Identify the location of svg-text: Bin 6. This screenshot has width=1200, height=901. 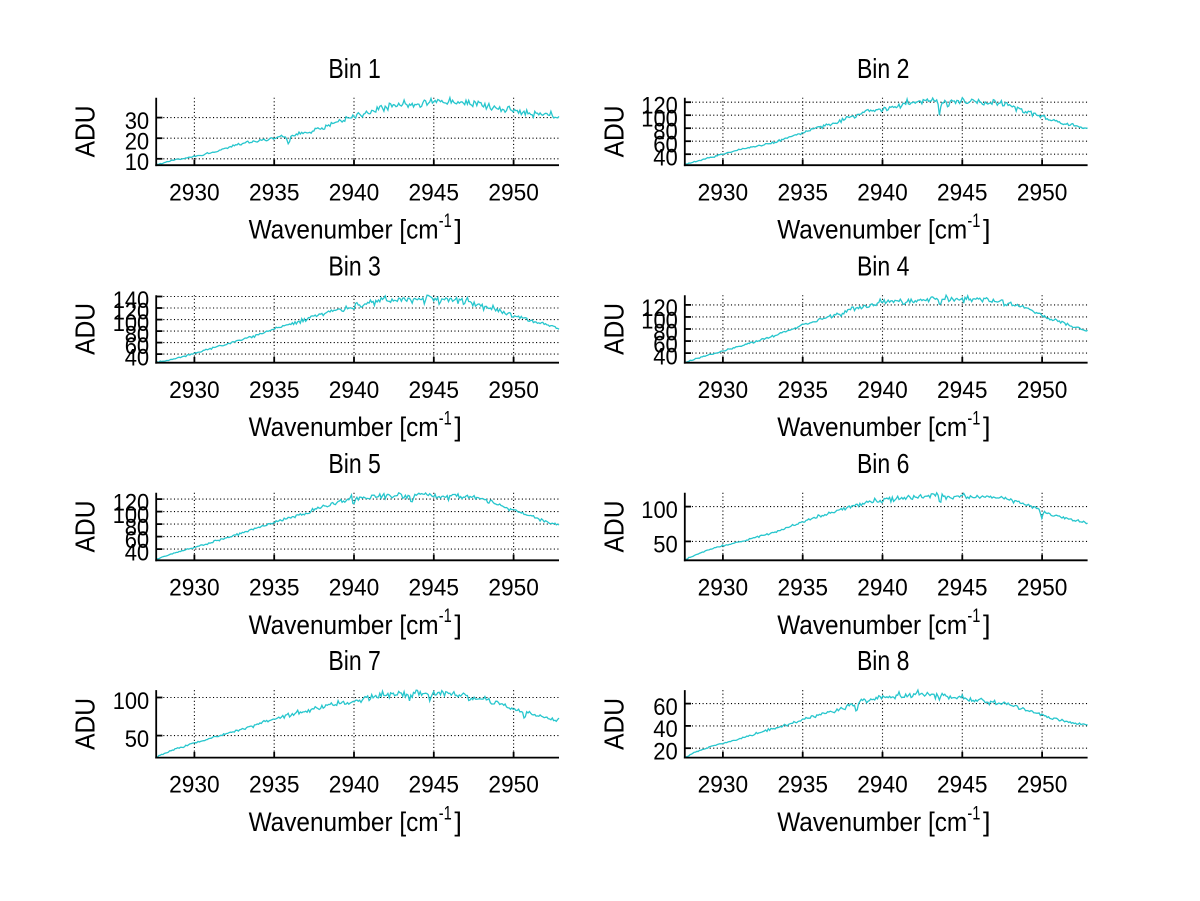
(883, 463).